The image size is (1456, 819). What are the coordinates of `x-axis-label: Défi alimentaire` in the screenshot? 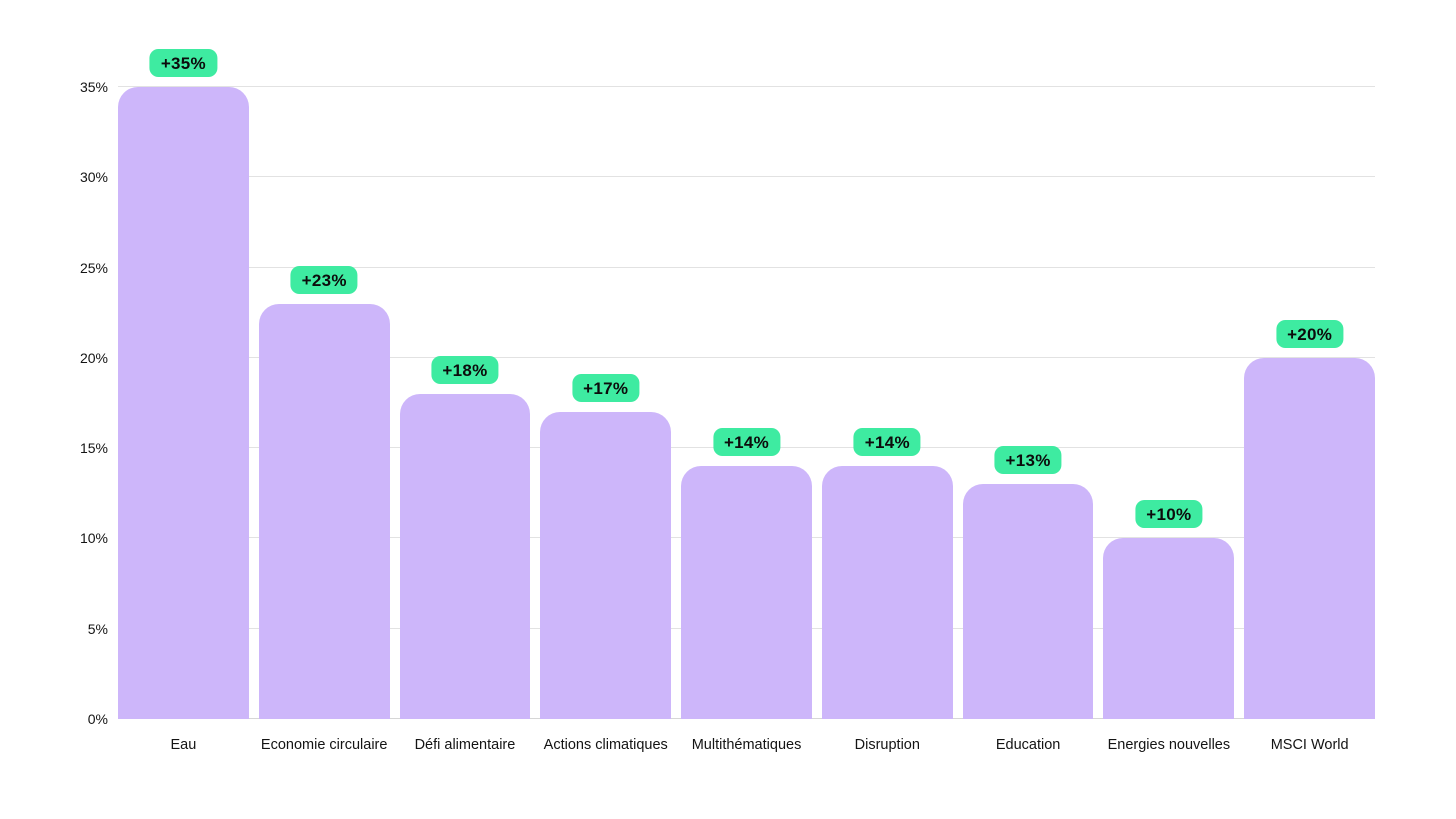 It's located at (465, 745).